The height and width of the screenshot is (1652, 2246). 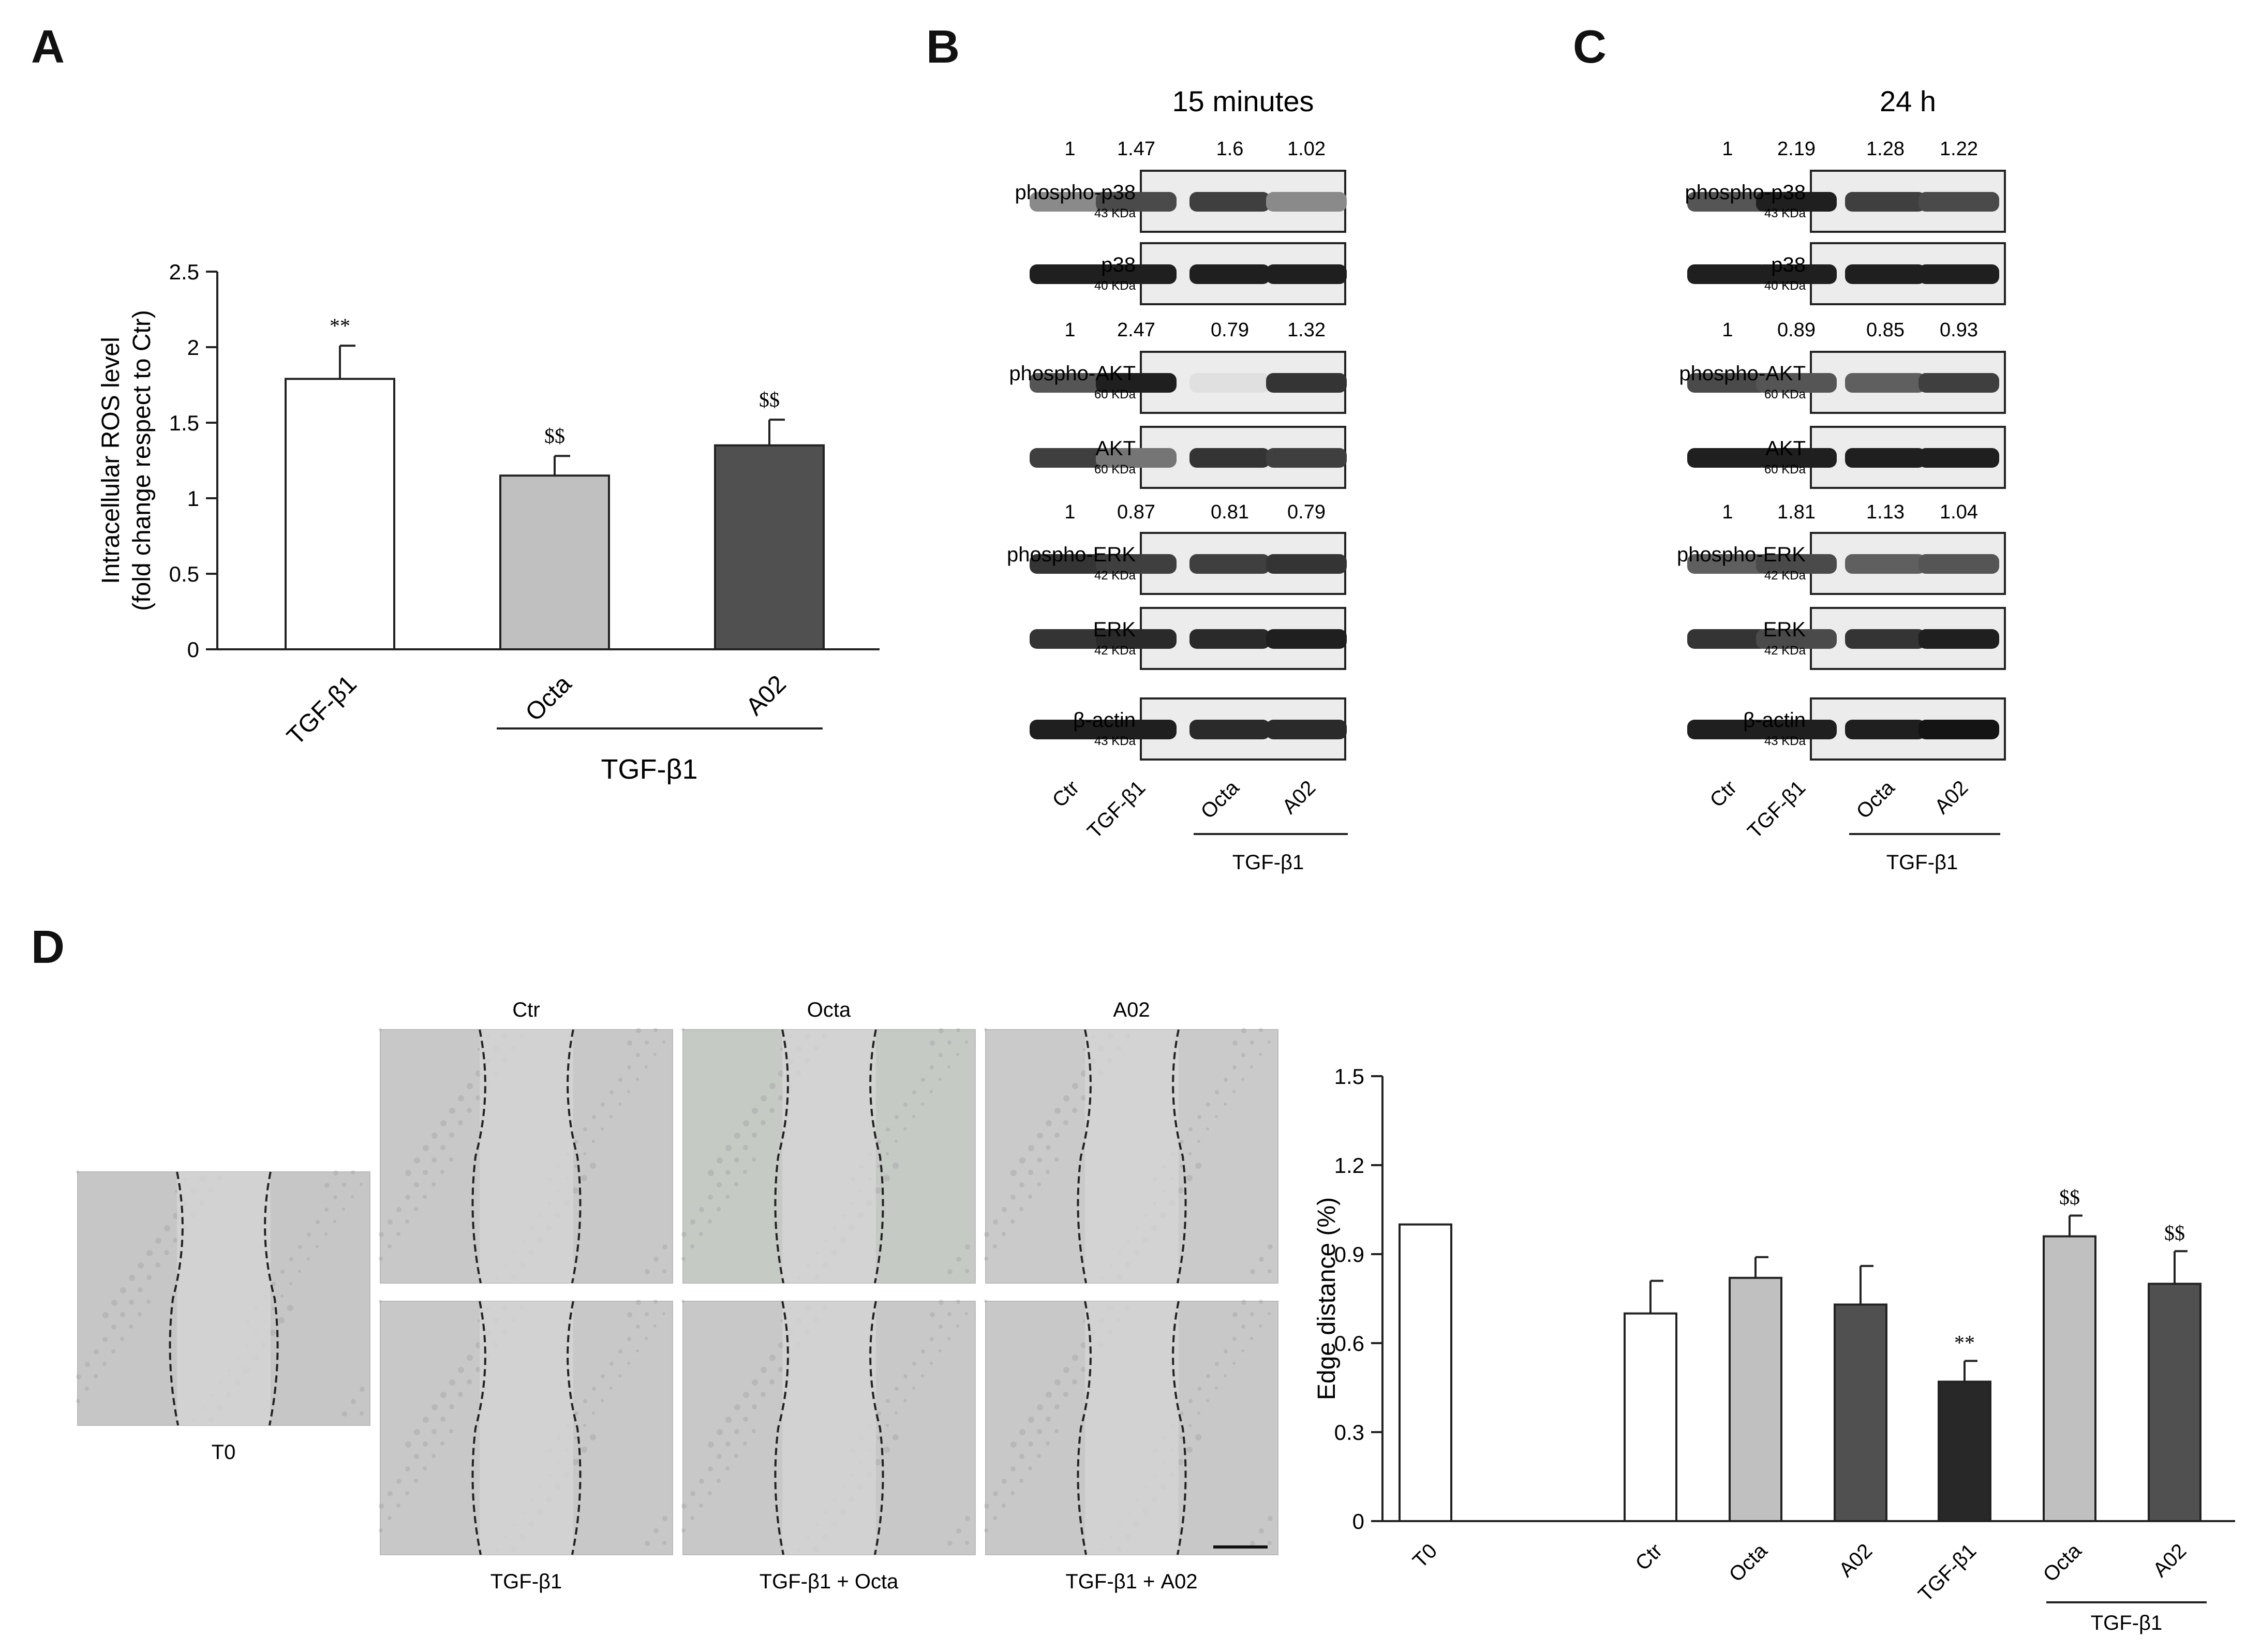 What do you see at coordinates (526, 1156) in the screenshot?
I see `wound-area` at bounding box center [526, 1156].